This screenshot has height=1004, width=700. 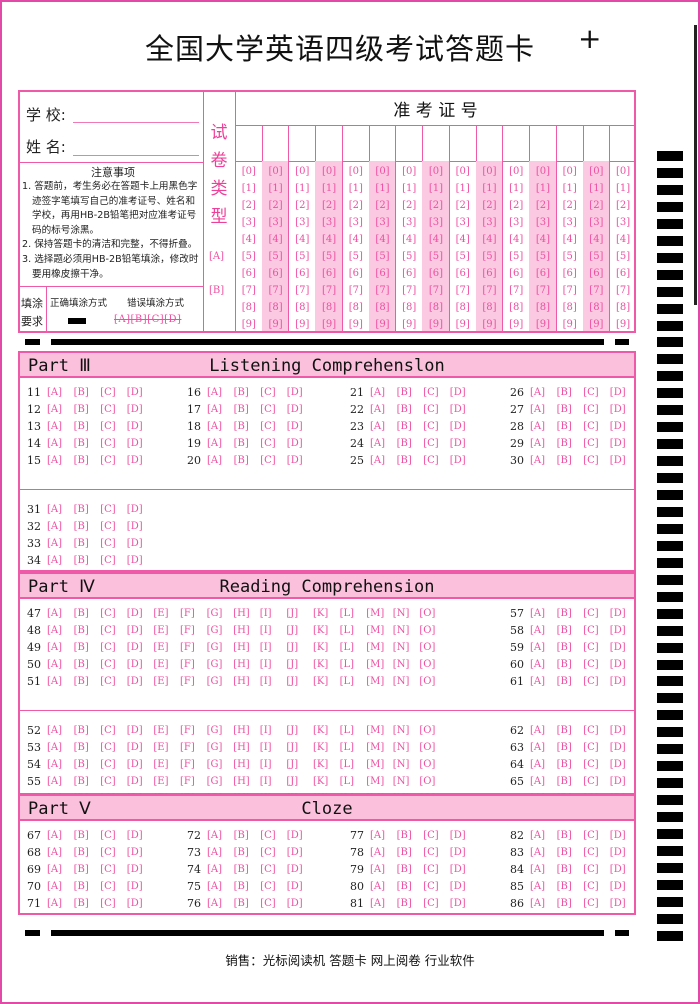 I want to click on answer-bubble-e: [E], so click(x=161, y=730).